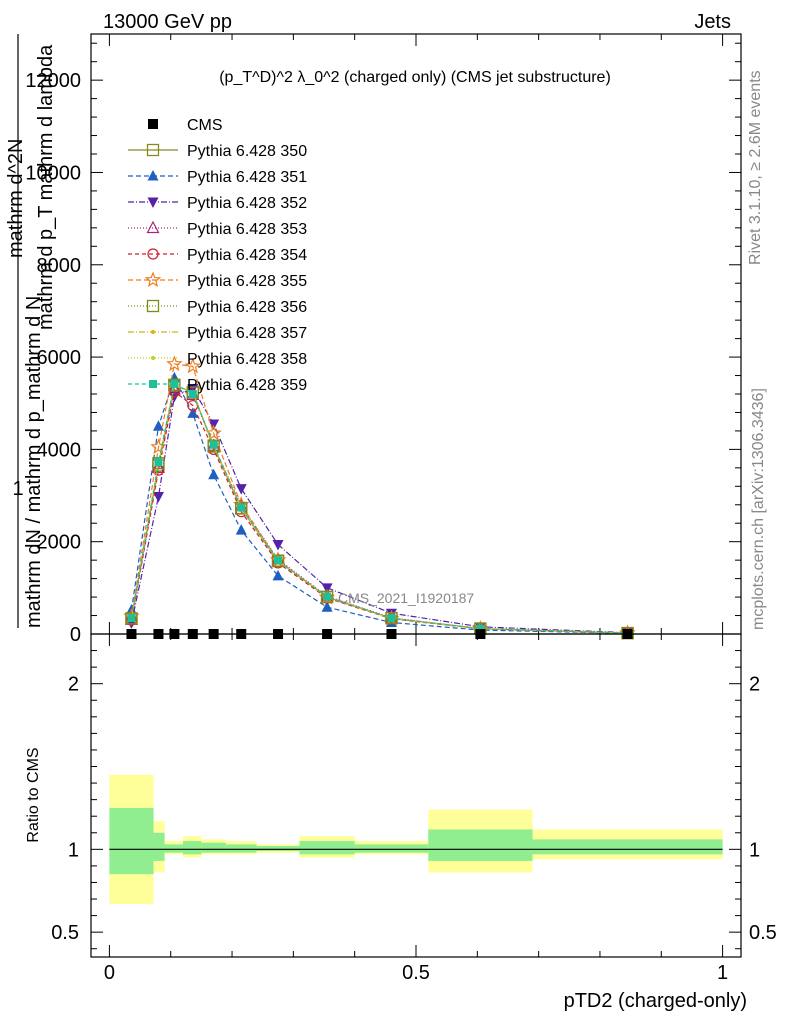  I want to click on legend-label-357: Pythia 6.428 357, so click(247, 333).